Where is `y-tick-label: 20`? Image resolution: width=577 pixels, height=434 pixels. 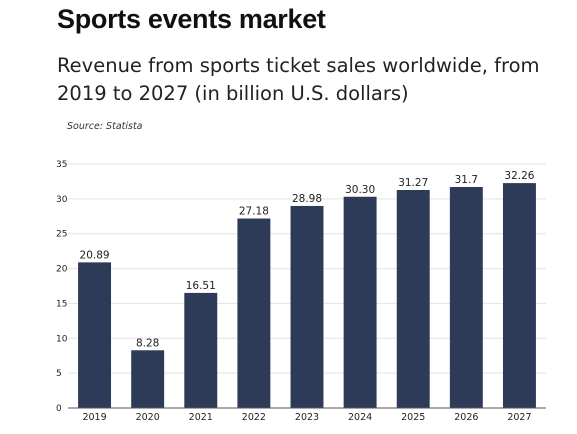
y-tick-label: 20 is located at coordinates (62, 270).